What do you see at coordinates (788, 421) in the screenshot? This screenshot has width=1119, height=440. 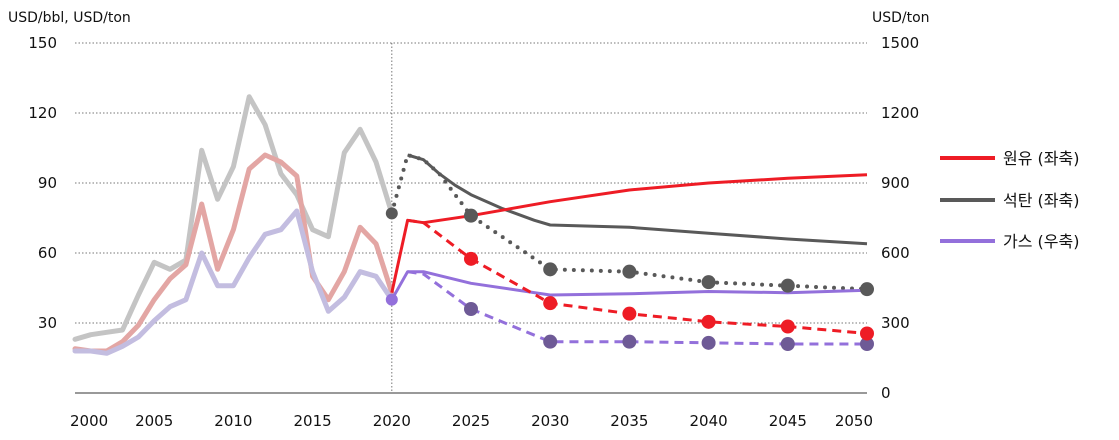 I see `x-tick-label: 2045` at bounding box center [788, 421].